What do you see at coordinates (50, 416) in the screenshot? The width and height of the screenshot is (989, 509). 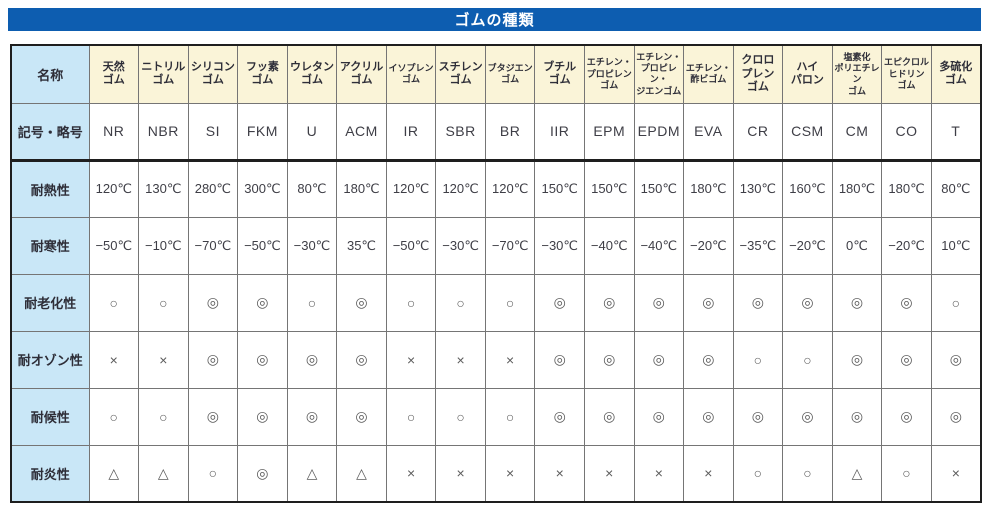 I see `row-label: 耐候性` at bounding box center [50, 416].